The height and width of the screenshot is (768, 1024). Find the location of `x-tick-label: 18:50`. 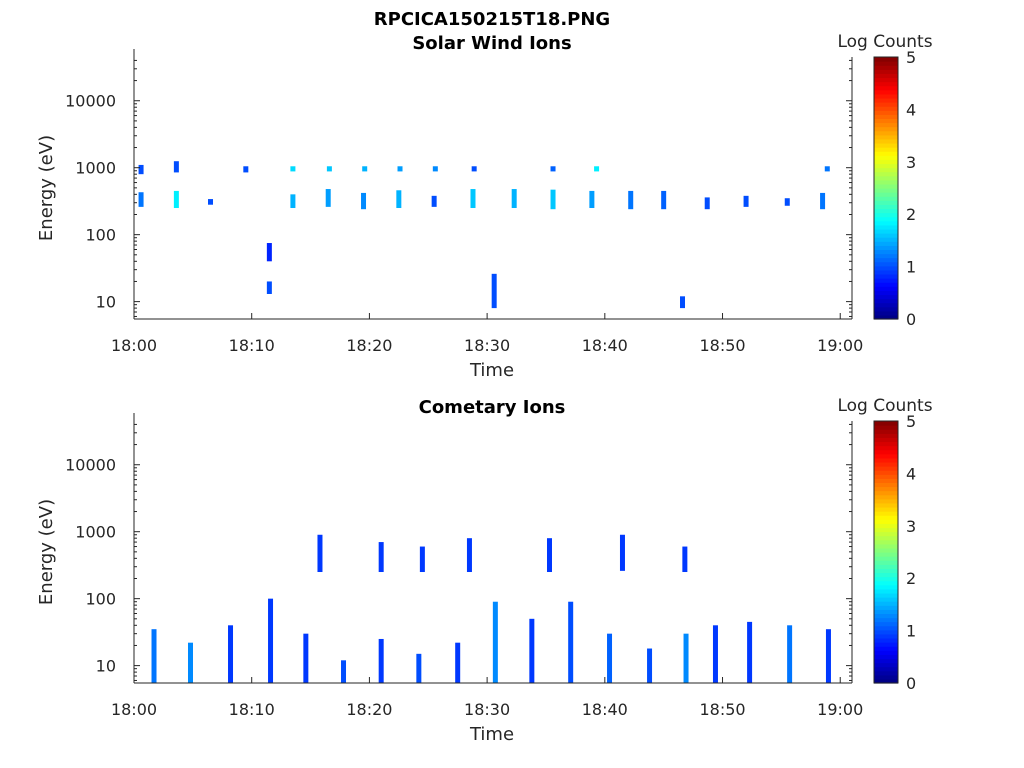

x-tick-label: 18:50 is located at coordinates (722, 345).